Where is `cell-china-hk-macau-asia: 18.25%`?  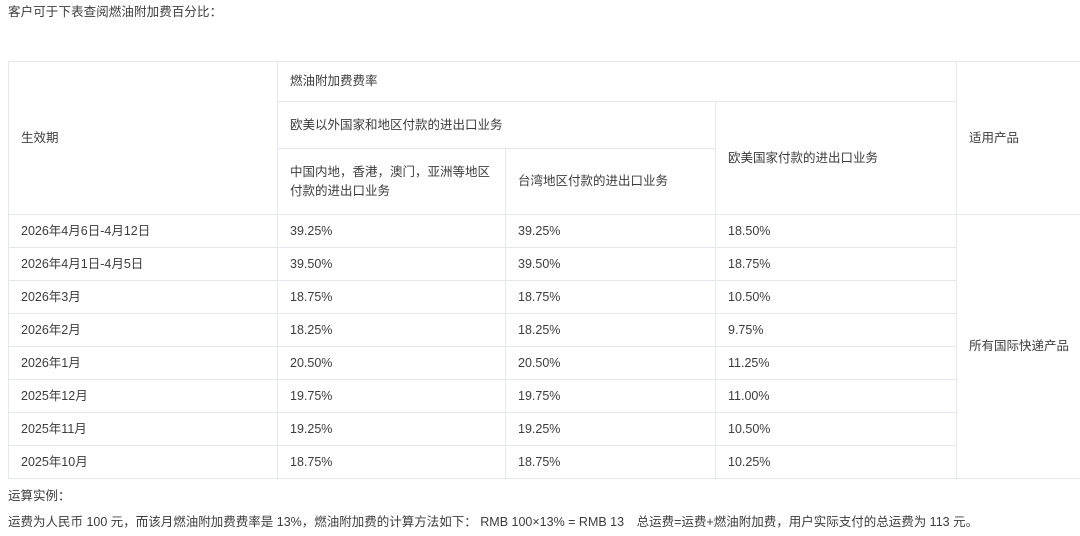 cell-china-hk-macau-asia: 18.25% is located at coordinates (391, 330).